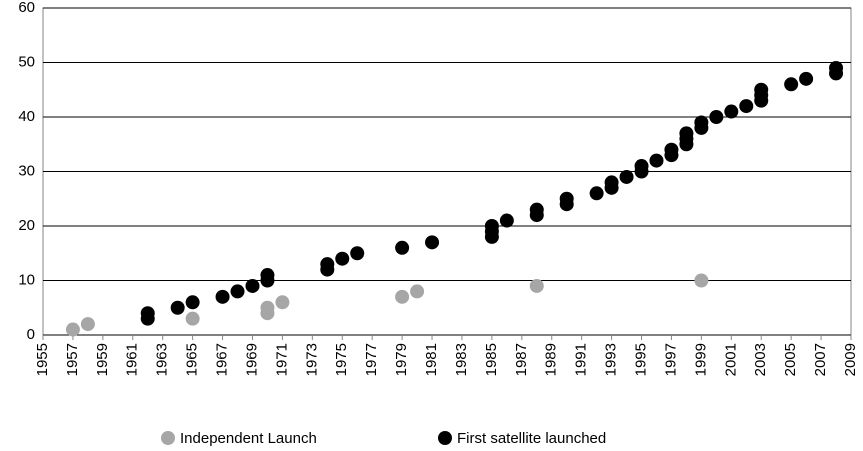 This screenshot has width=863, height=451. Describe the element at coordinates (26, 170) in the screenshot. I see `y-tick-label: 30` at that location.